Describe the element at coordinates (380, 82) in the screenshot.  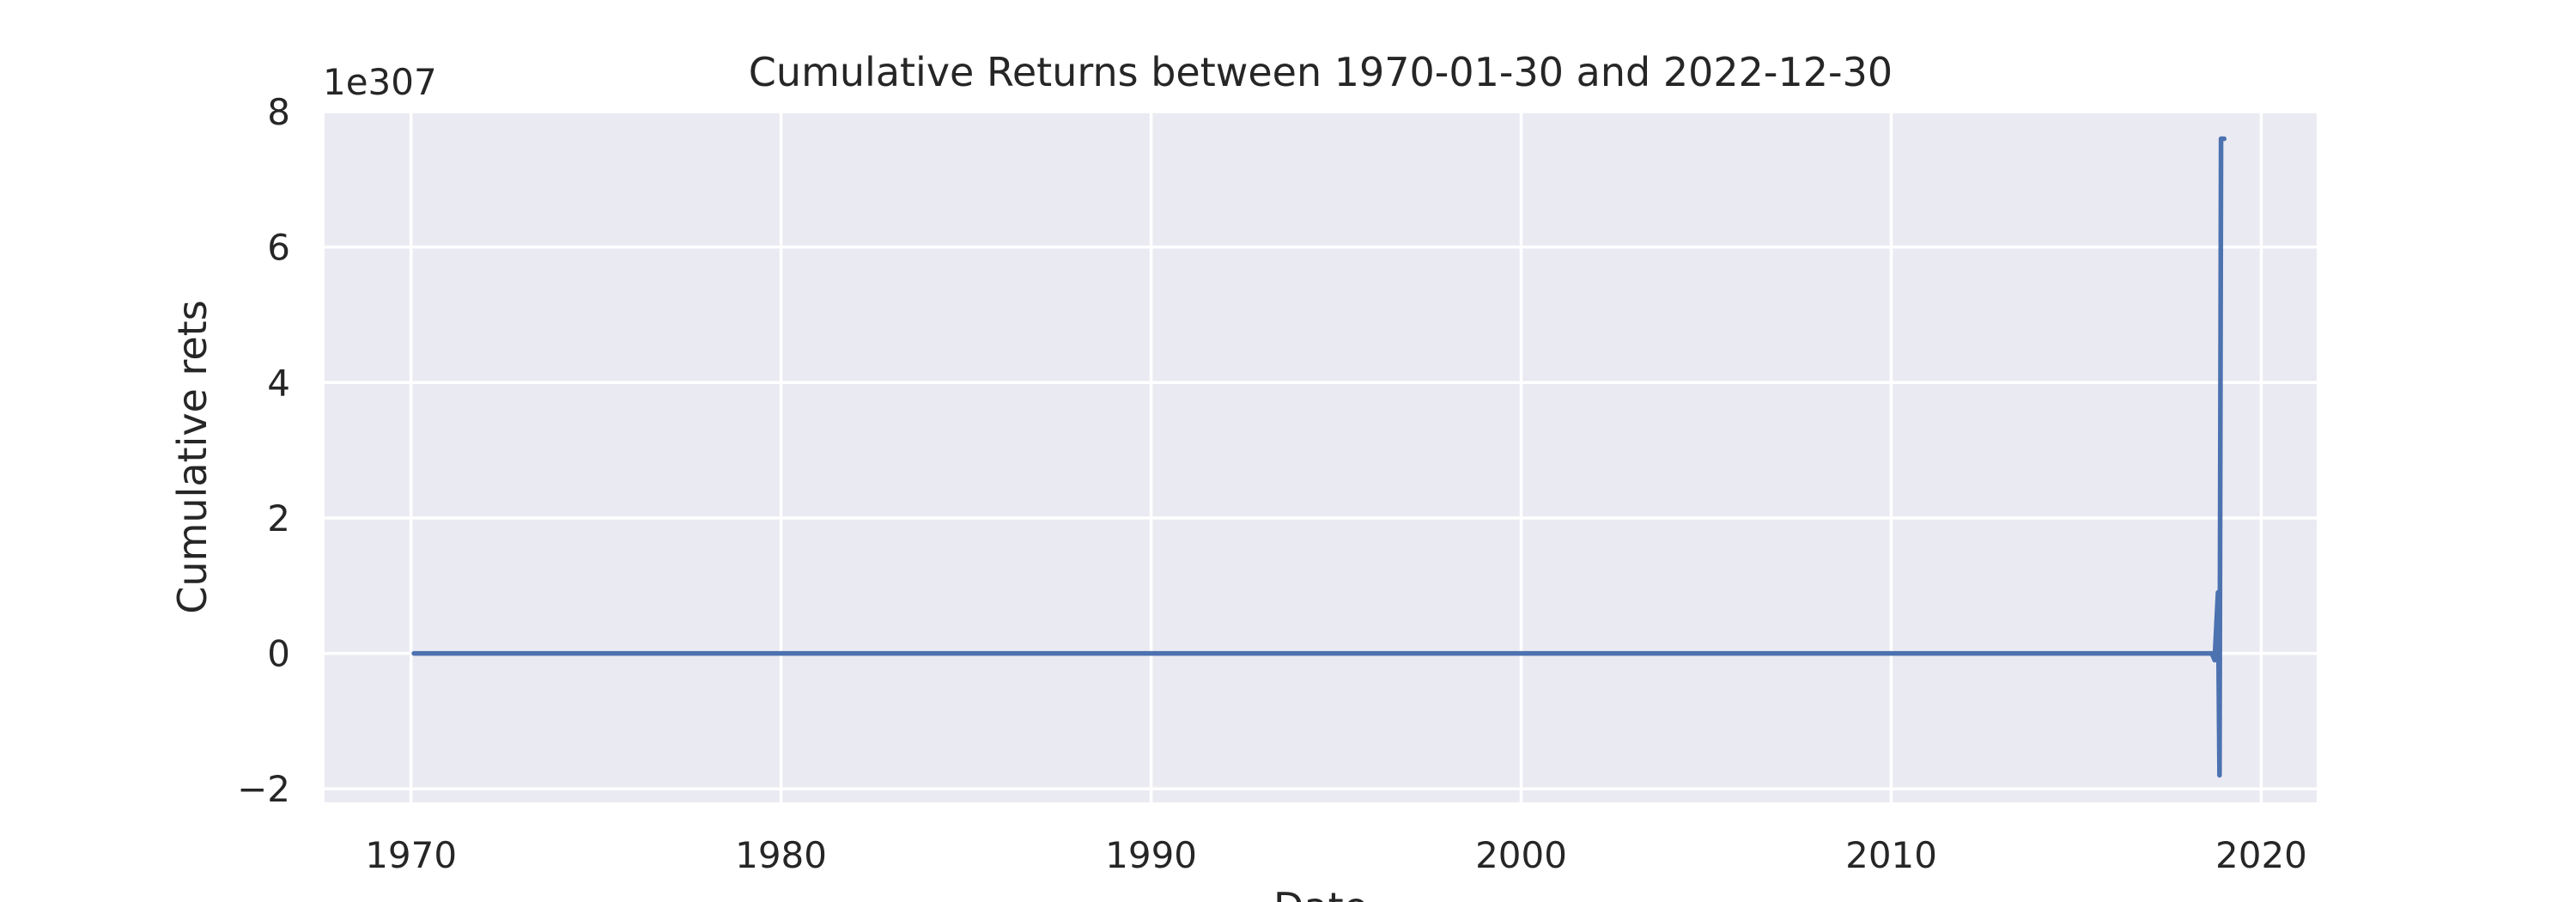
I see `y-offset-label: 1e307` at that location.